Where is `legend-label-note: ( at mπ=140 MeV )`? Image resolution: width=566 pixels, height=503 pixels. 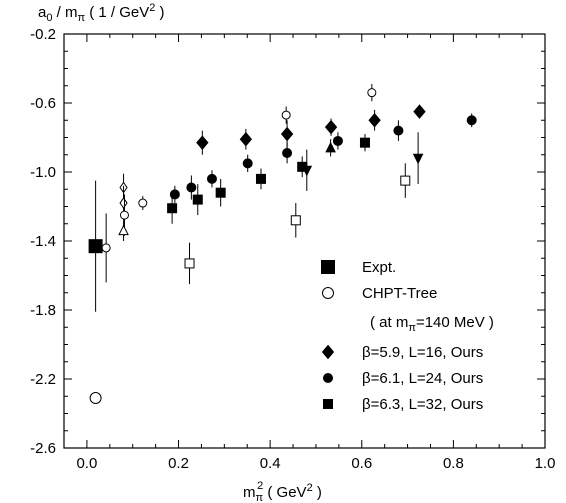 legend-label-note: ( at mπ=140 MeV ) is located at coordinates (432, 324).